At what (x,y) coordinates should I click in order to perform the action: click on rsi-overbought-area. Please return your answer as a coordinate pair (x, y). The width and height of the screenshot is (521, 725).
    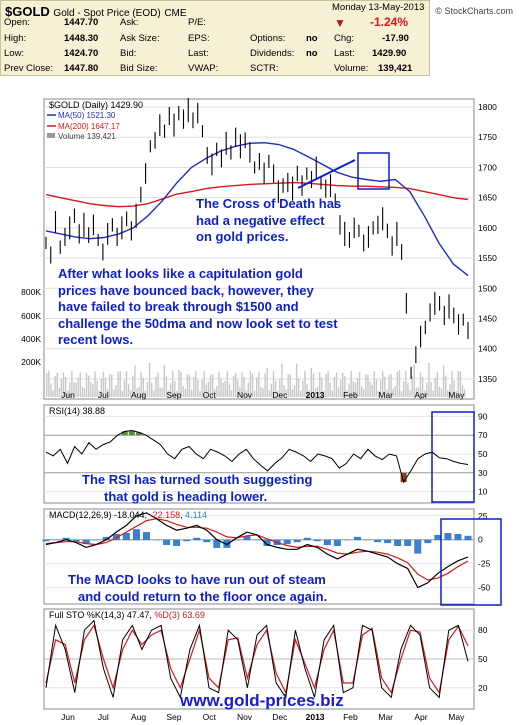
    Looking at the image, I should click on (138, 434).